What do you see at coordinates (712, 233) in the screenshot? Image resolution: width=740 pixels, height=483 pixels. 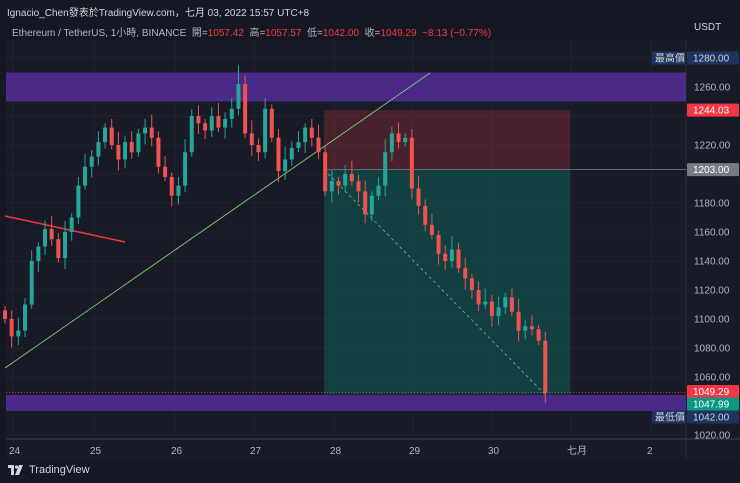 I see `y-tick-label: 1160.00` at bounding box center [712, 233].